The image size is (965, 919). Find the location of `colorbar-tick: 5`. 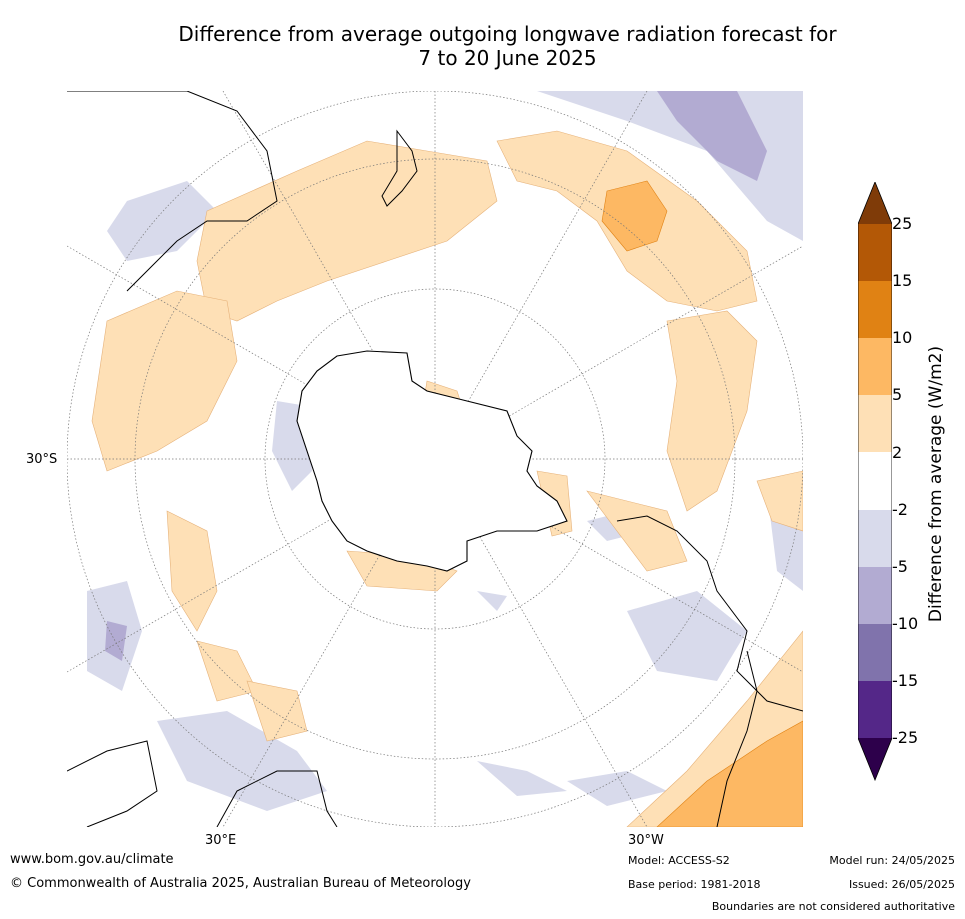

colorbar-tick: 5 is located at coordinates (897, 394).